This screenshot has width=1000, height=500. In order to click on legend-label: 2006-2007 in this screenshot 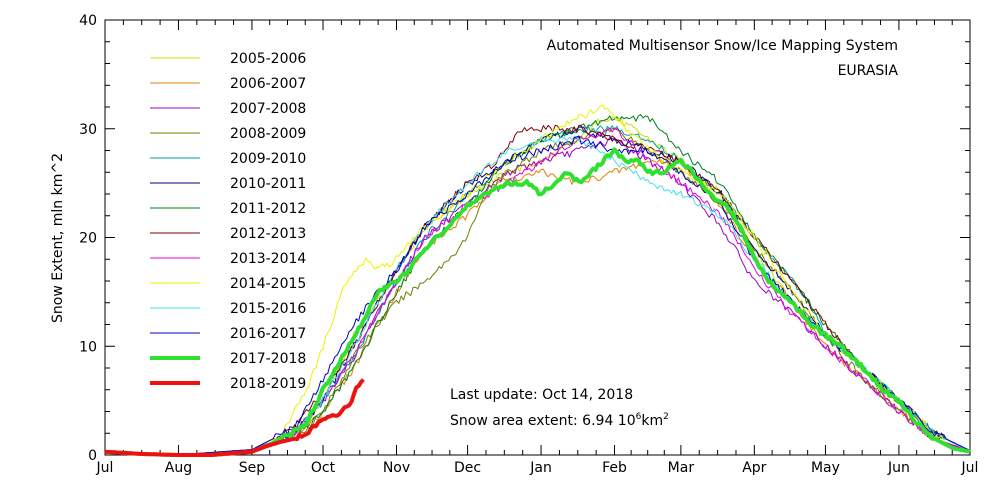, I will do `click(268, 84)`.